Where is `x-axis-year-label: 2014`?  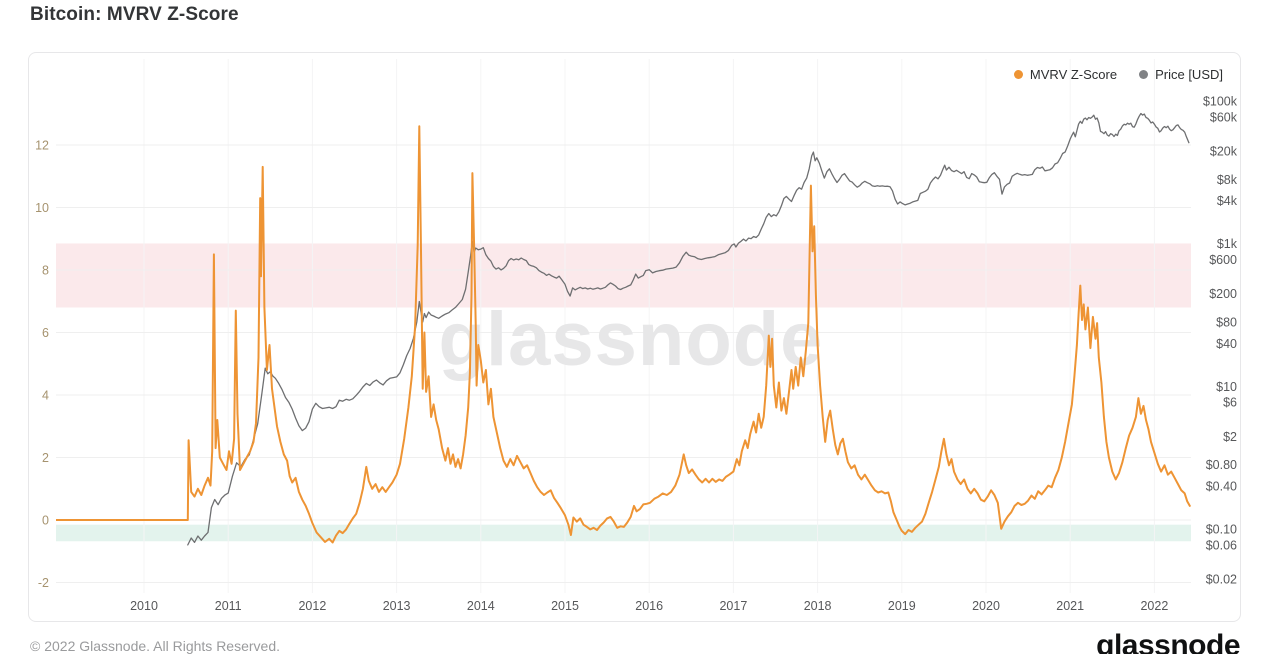
x-axis-year-label: 2014 is located at coordinates (481, 606).